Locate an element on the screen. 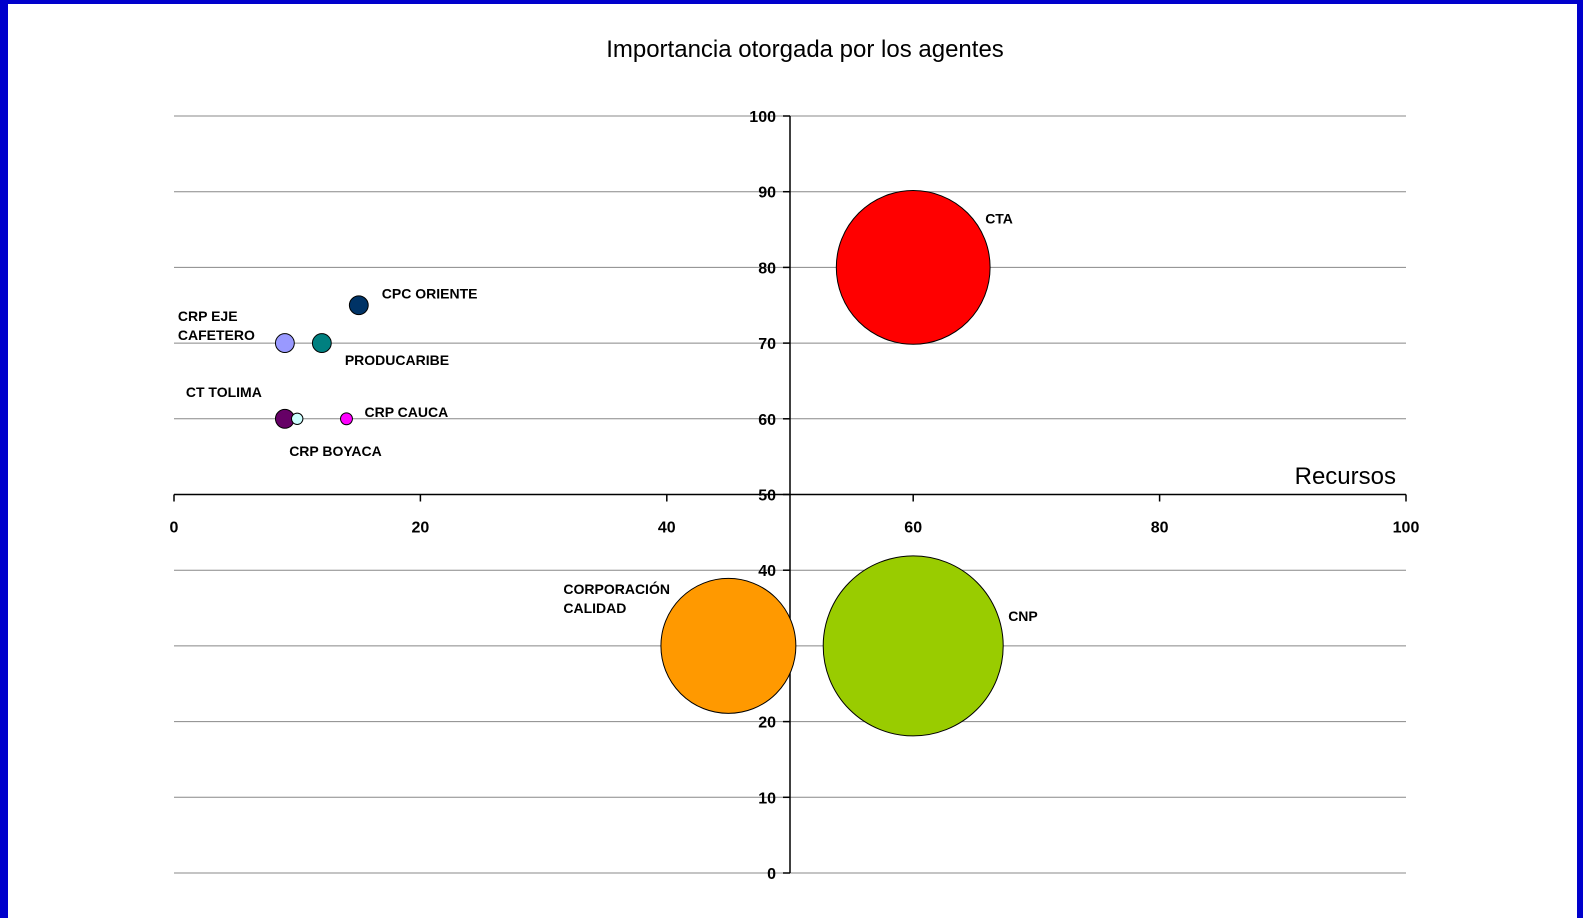  bubble-label: CALIDAD is located at coordinates (594, 608).